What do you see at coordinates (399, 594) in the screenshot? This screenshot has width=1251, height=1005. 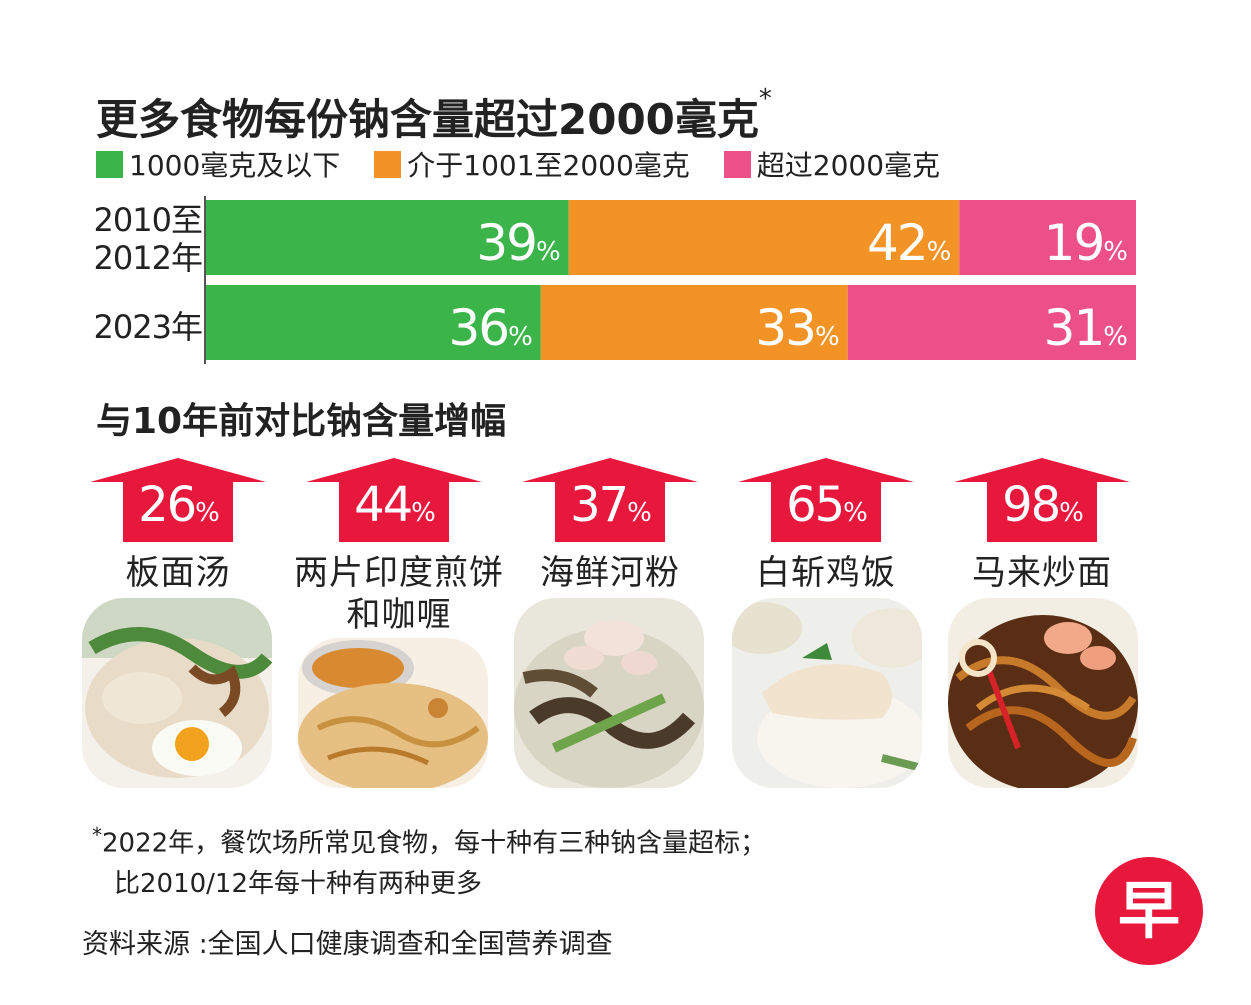 I see `dish-name: 两片印度煎饼 和咖喱` at bounding box center [399, 594].